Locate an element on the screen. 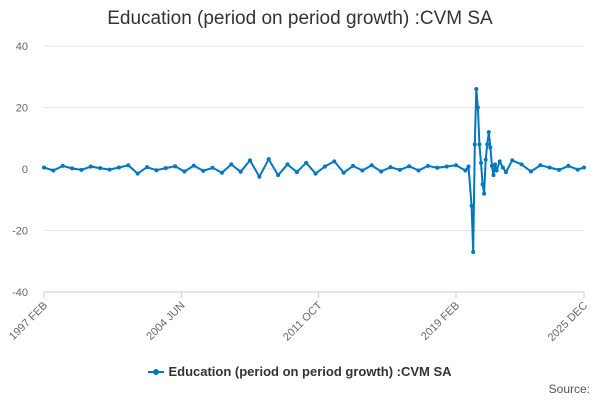 This screenshot has width=600, height=400. x-tick-label: 1997 FEB is located at coordinates (28, 321).